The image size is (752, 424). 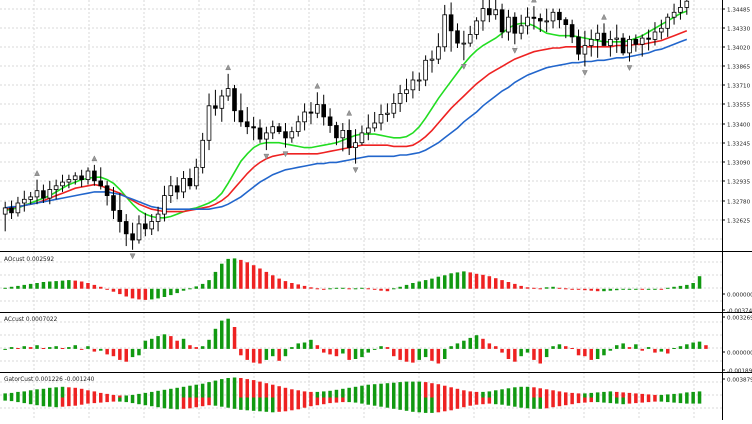 I want to click on ac-axis-label: -0.0018932, so click(x=739, y=372).